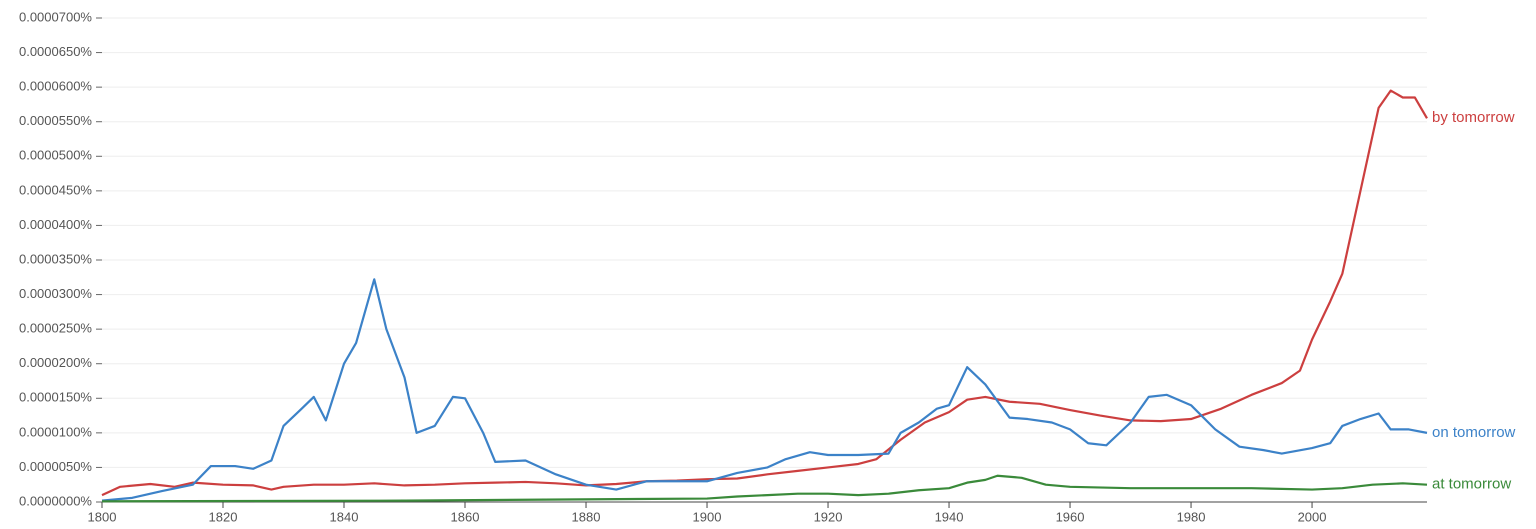 Image resolution: width=1536 pixels, height=529 pixels. Describe the element at coordinates (764, 488) in the screenshot. I see `series-line` at that location.